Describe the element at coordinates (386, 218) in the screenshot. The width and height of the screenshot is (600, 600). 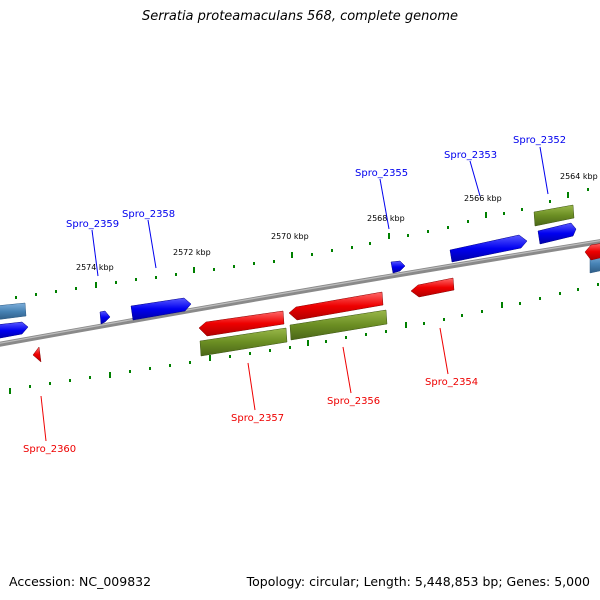
I see `scale-label-2568: 2568 kbp` at that location.